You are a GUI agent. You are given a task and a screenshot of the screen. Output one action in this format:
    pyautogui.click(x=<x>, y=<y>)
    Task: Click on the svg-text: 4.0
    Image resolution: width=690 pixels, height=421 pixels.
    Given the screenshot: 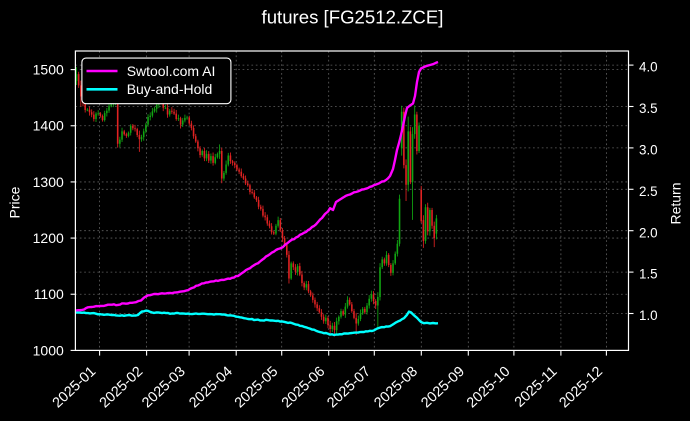 What is the action you would take?
    pyautogui.click(x=648, y=67)
    